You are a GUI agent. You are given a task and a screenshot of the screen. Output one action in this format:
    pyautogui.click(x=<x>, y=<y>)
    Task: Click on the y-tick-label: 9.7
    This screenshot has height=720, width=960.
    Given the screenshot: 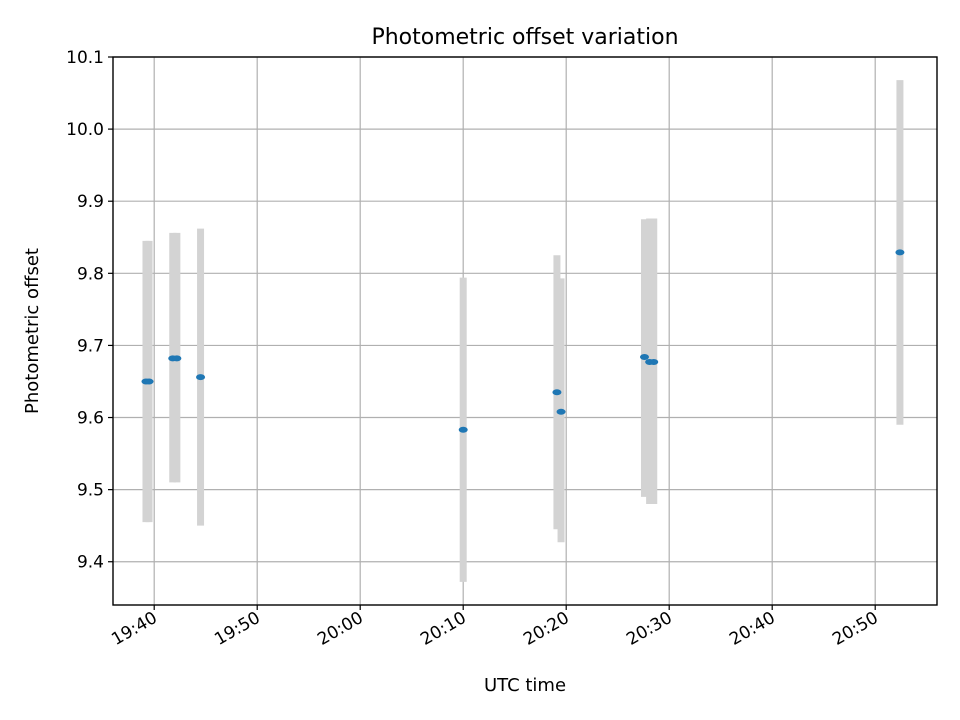 What is the action you would take?
    pyautogui.click(x=90, y=346)
    